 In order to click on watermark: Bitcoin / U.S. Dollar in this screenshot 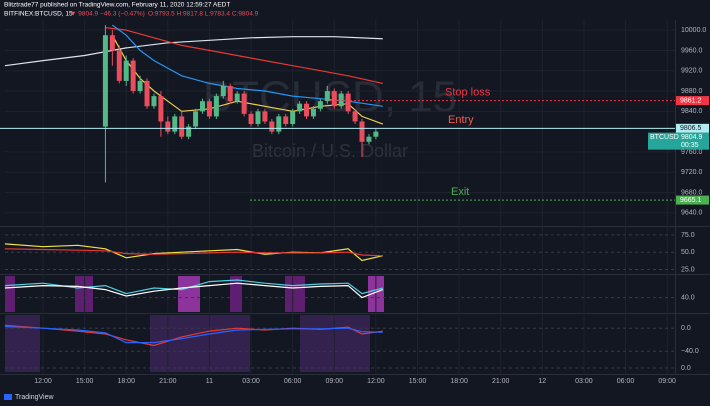, I will do `click(330, 151)`.